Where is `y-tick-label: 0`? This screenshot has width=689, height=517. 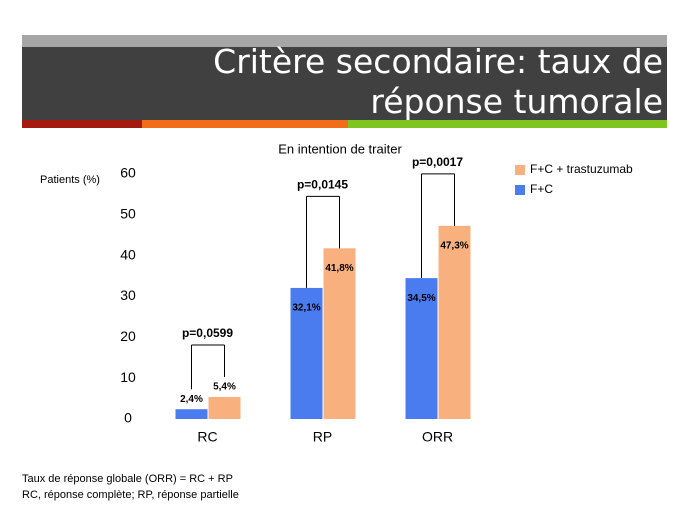 y-tick-label: 0 is located at coordinates (128, 418).